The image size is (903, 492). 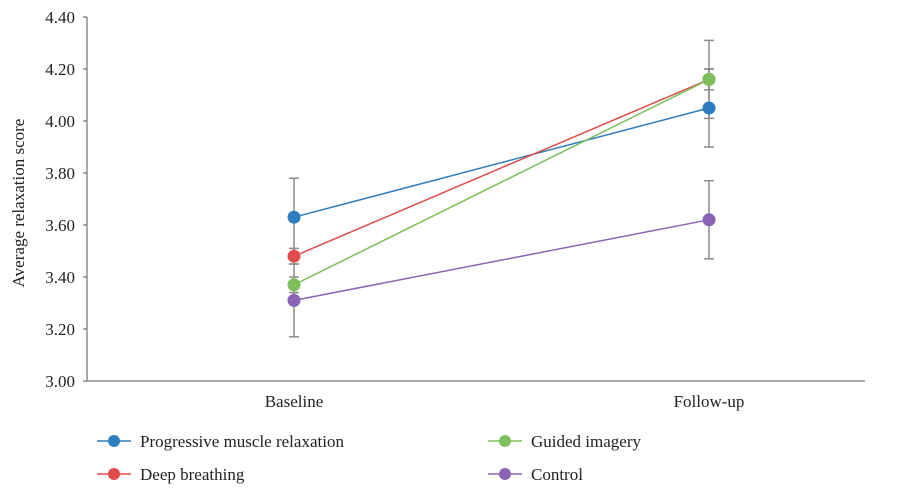 I want to click on legend-item-progressive-muscle-relaxation: Progressive muscle relaxation, so click(x=220, y=441).